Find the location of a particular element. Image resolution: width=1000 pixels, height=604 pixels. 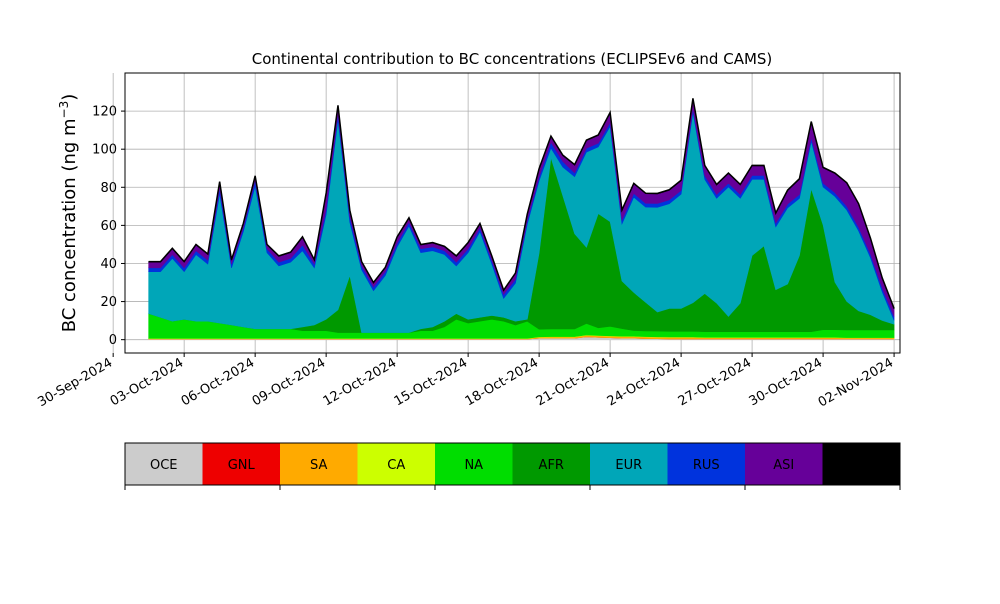

x-tick-label: 06-Oct-2024 is located at coordinates (218, 382).